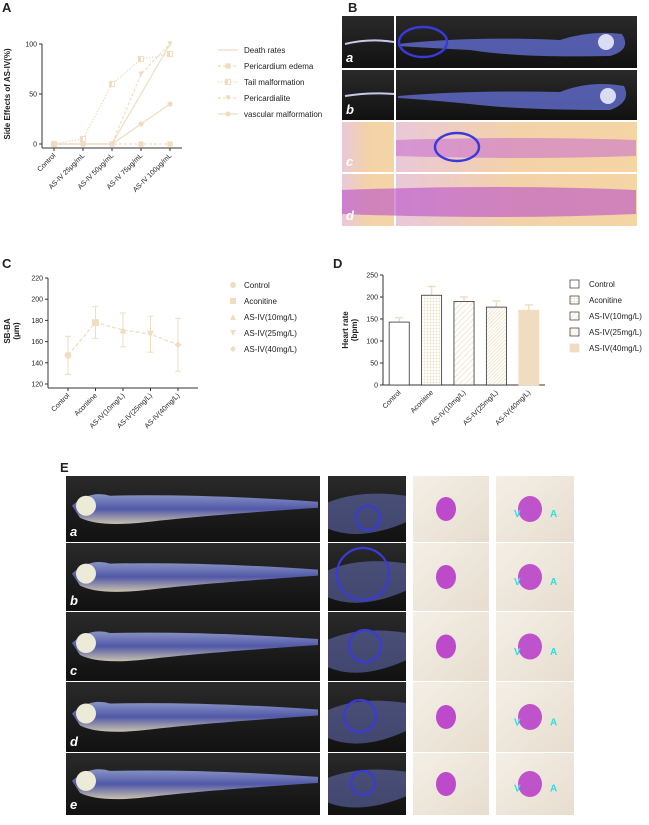  Describe the element at coordinates (368, 147) in the screenshot. I see `micrograph-b-c-left` at that location.